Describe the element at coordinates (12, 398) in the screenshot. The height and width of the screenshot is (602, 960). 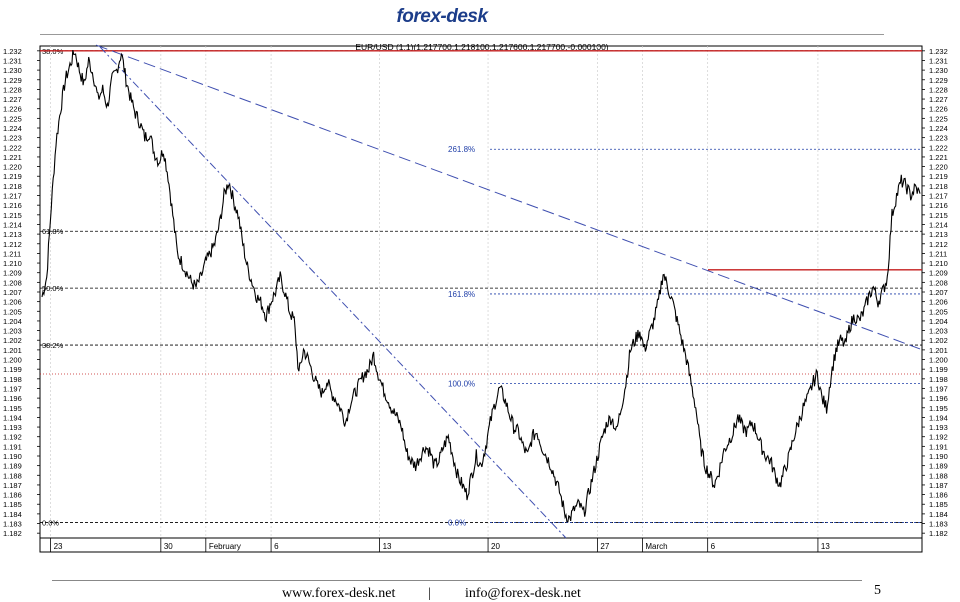
I see `y-tick-label-left: 1.196` at that location.